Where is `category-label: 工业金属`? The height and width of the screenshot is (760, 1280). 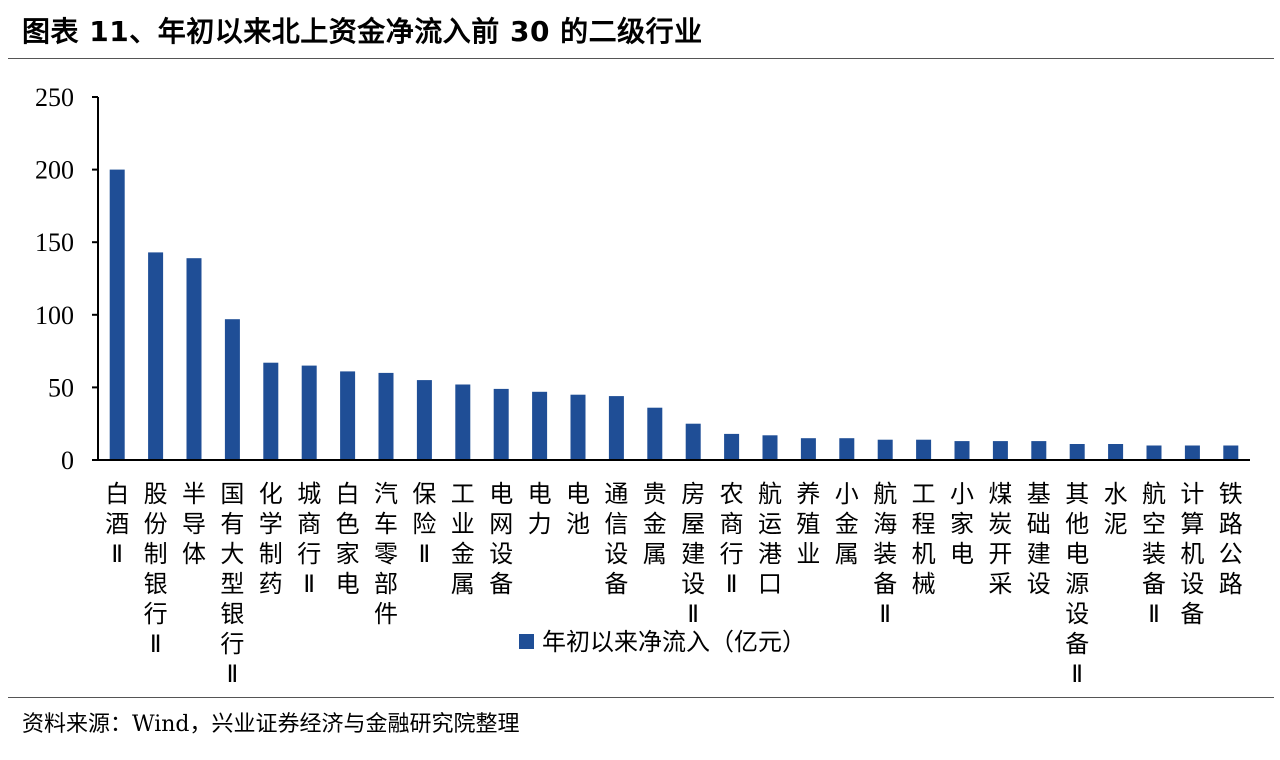
category-label: 工业金属 is located at coordinates (463, 539).